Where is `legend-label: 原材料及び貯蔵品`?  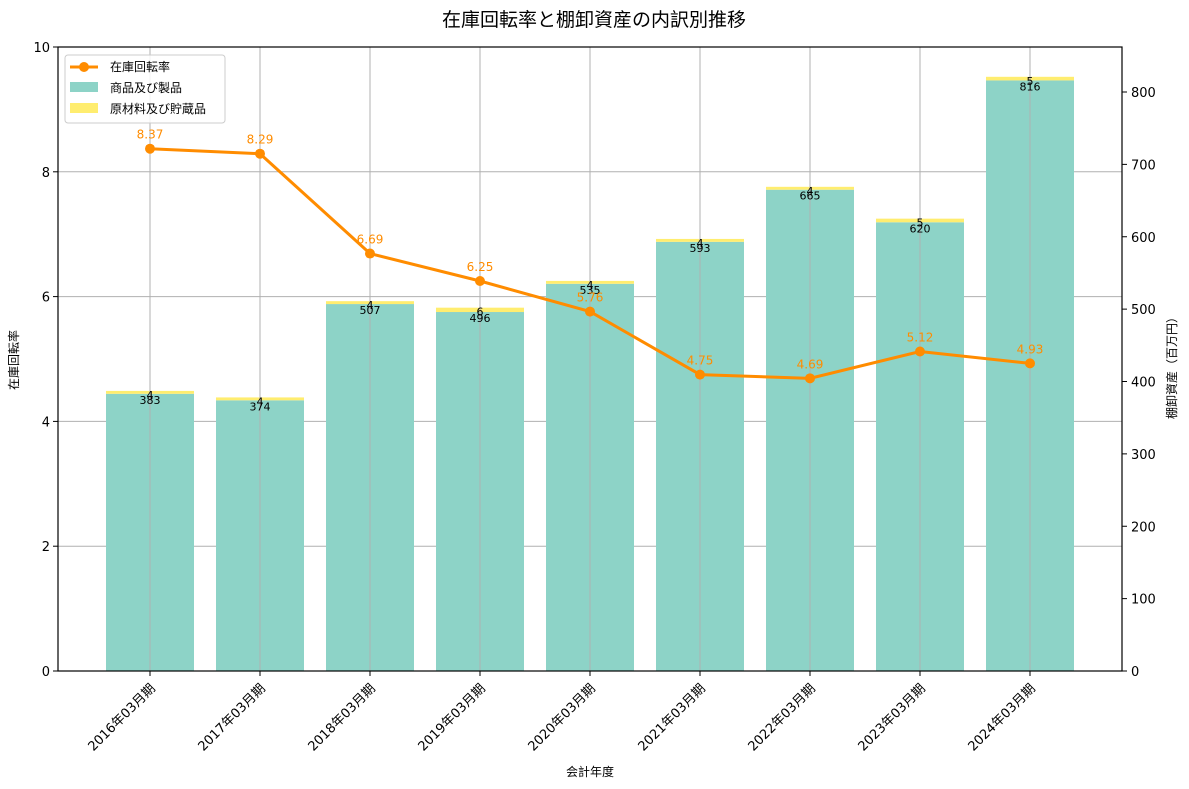 legend-label: 原材料及び貯蔵品 is located at coordinates (158, 109).